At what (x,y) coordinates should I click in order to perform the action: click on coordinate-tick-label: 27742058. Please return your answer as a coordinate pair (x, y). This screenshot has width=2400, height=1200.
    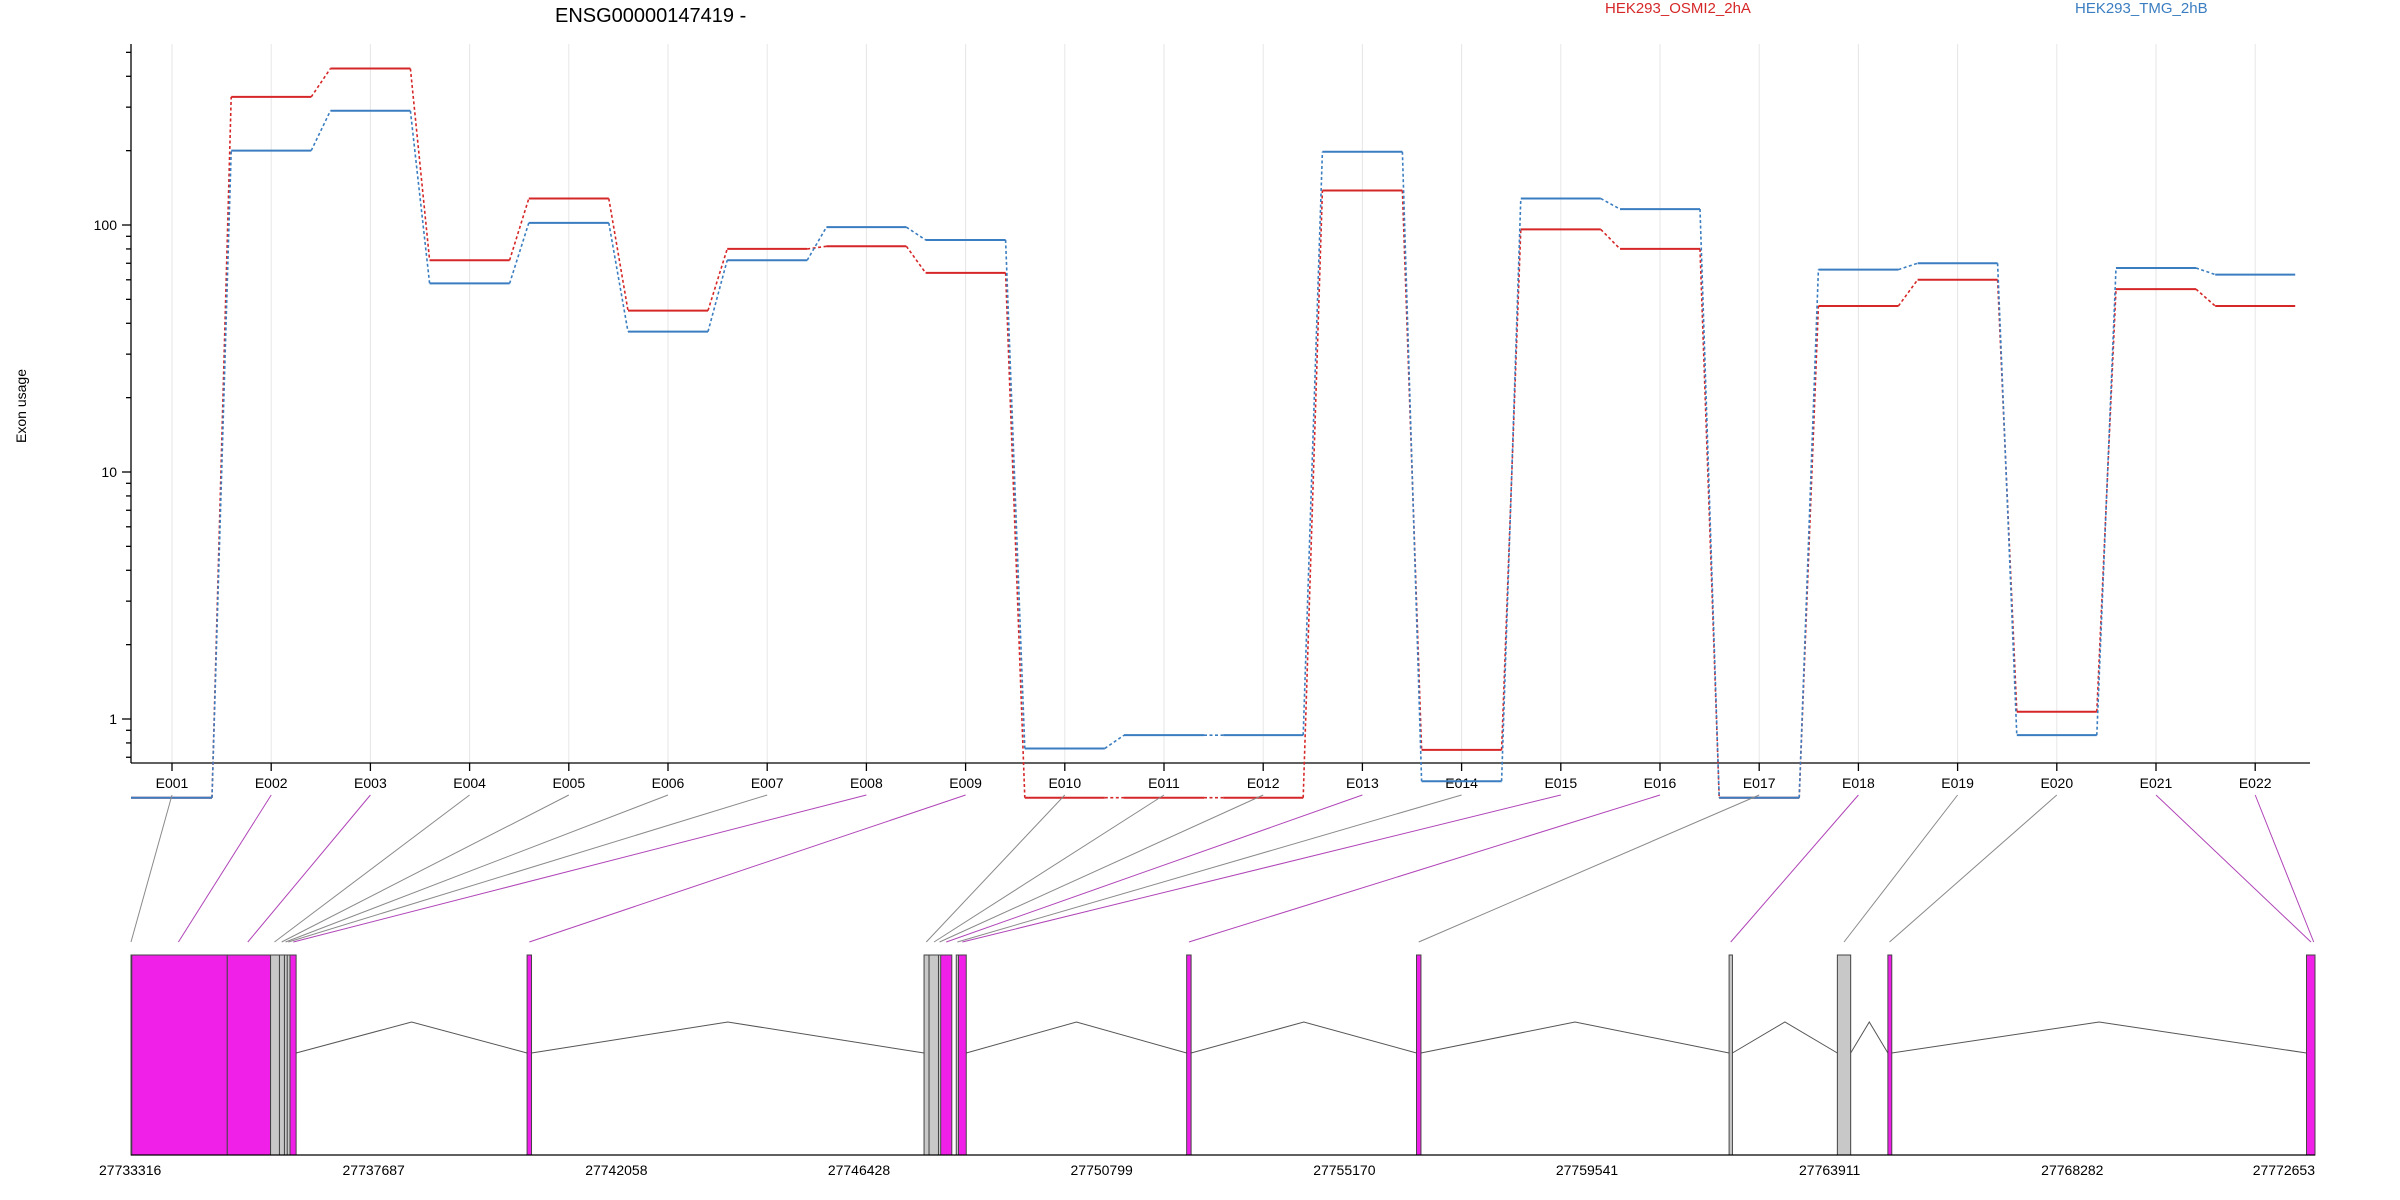
    Looking at the image, I should click on (616, 1170).